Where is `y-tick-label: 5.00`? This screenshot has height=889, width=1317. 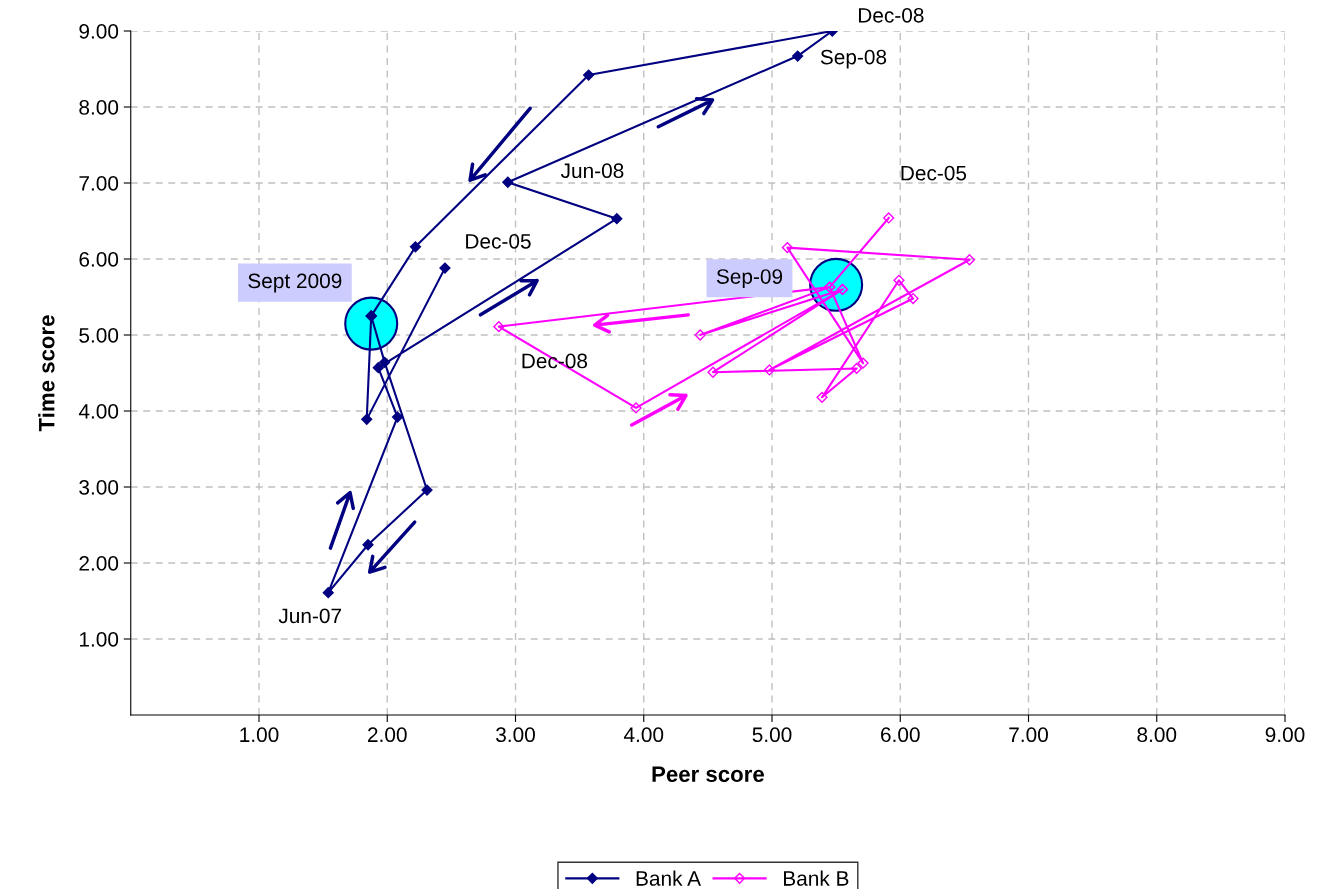
y-tick-label: 5.00 is located at coordinates (99, 335).